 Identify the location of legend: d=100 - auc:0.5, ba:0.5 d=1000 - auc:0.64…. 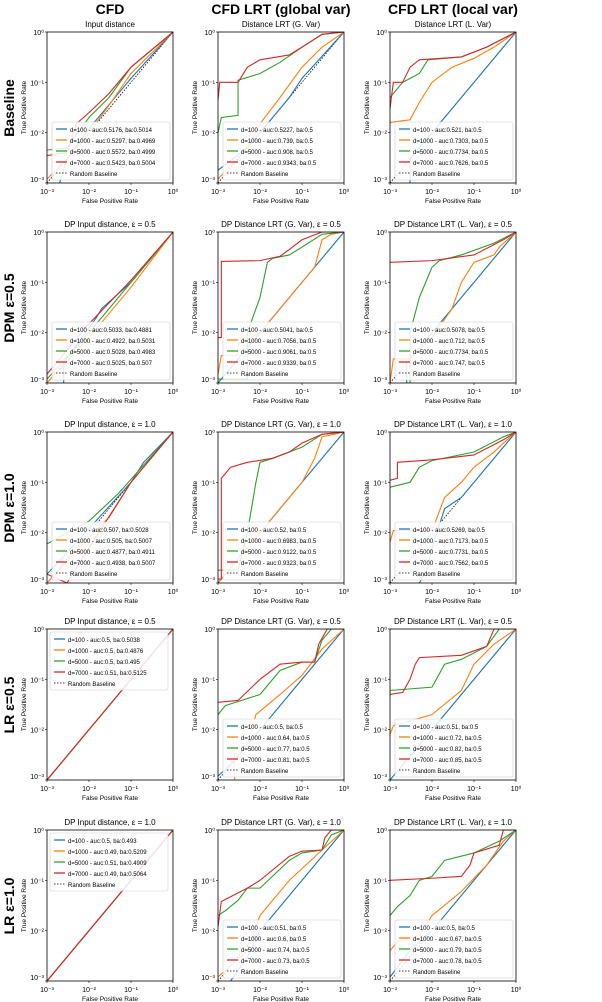
(282, 748).